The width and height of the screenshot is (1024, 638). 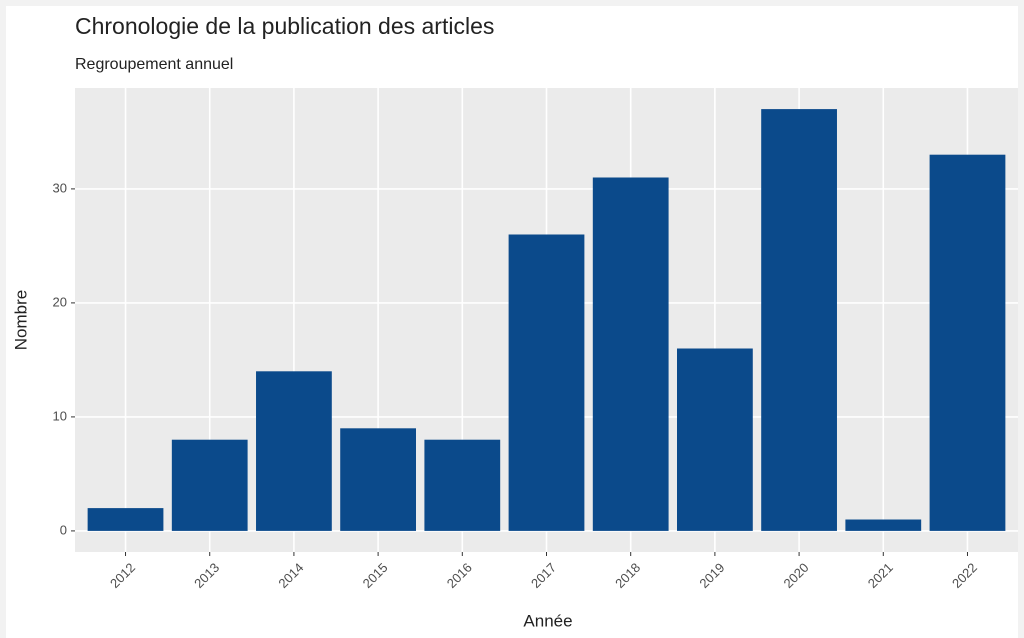 What do you see at coordinates (154, 64) in the screenshot?
I see `chart-subtitle: Regroupement annuel` at bounding box center [154, 64].